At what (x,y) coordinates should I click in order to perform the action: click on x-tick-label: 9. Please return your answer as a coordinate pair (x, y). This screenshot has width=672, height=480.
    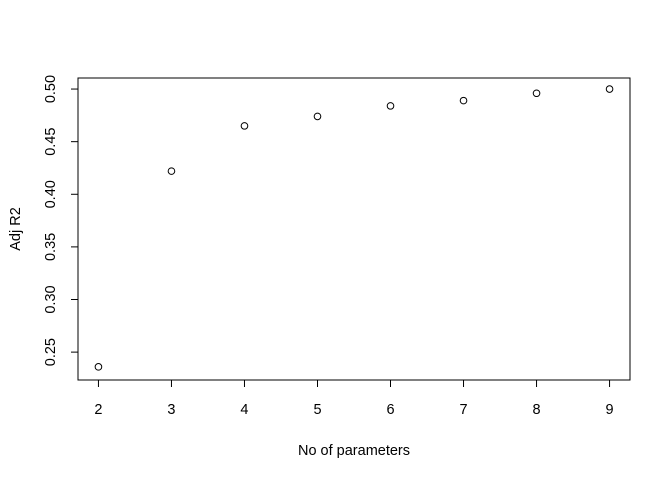
    Looking at the image, I should click on (610, 410).